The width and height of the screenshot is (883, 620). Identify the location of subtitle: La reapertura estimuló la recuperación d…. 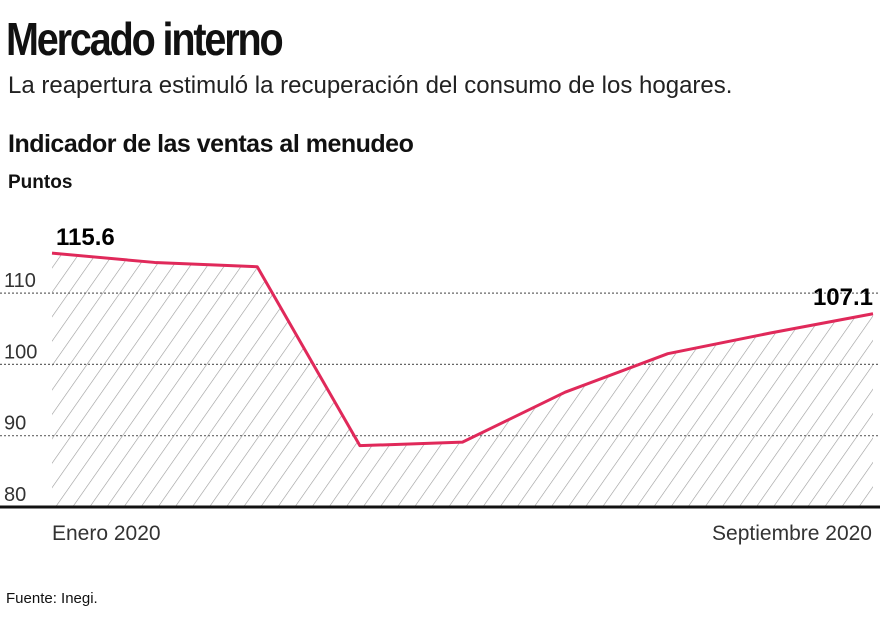
(370, 85).